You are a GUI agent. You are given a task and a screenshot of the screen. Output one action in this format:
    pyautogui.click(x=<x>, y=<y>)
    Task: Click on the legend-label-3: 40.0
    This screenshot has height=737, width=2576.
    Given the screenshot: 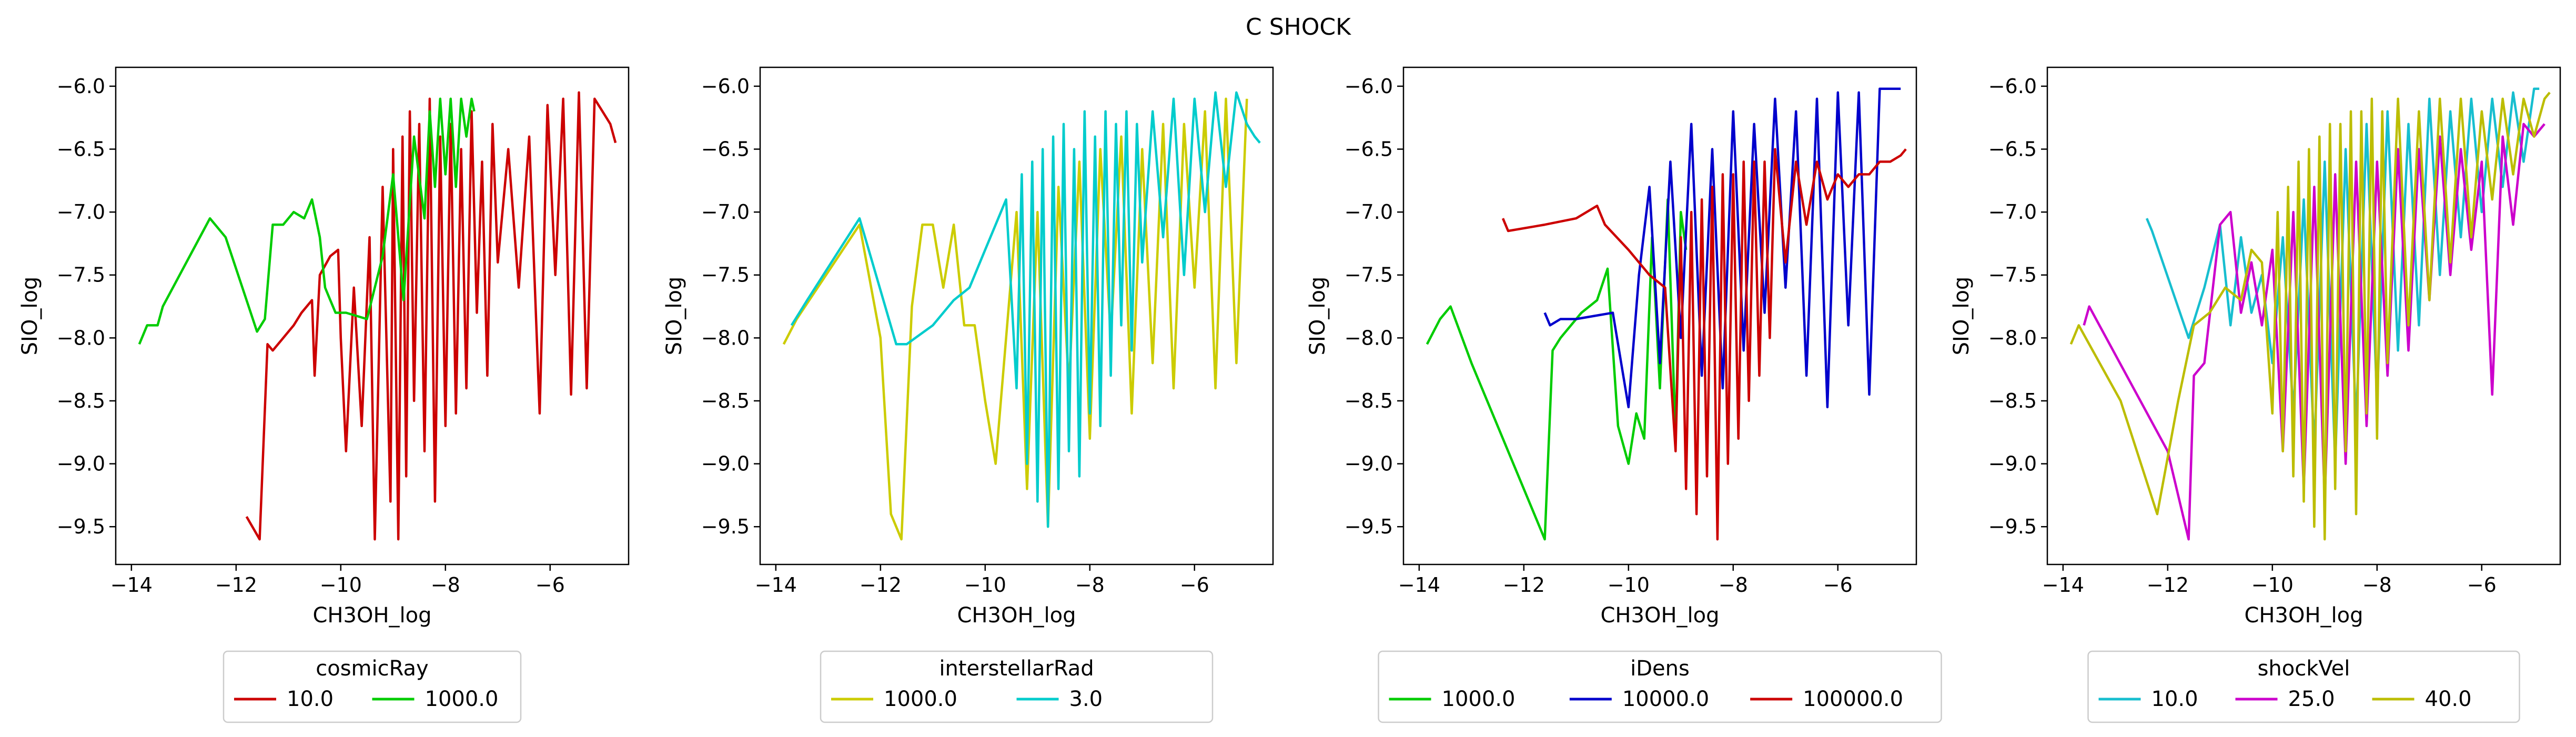 What is the action you would take?
    pyautogui.click(x=2448, y=699)
    